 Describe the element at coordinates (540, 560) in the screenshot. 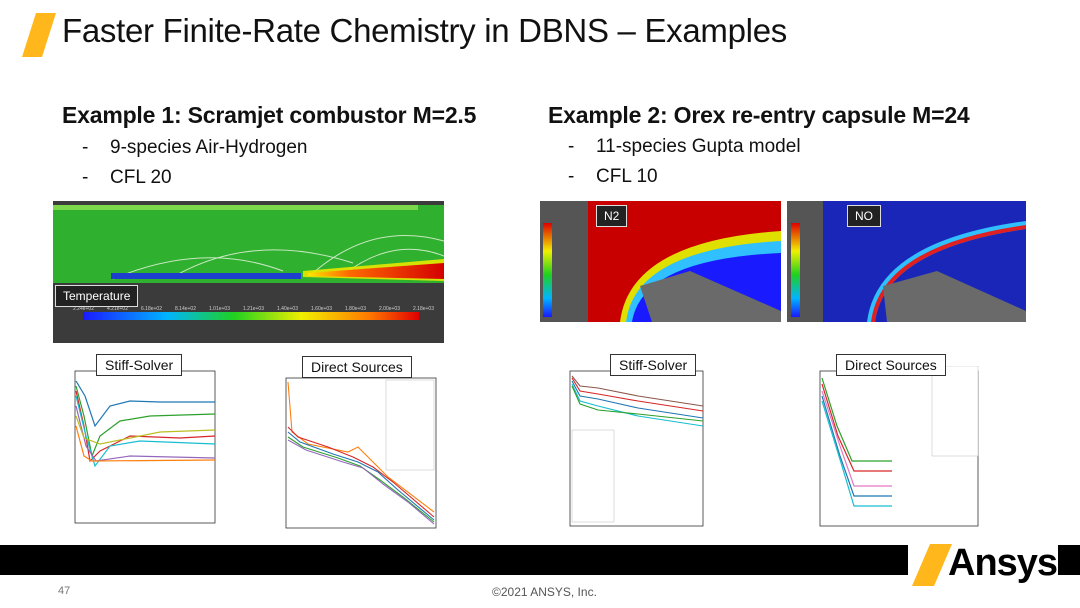

I see `footer-bar` at that location.